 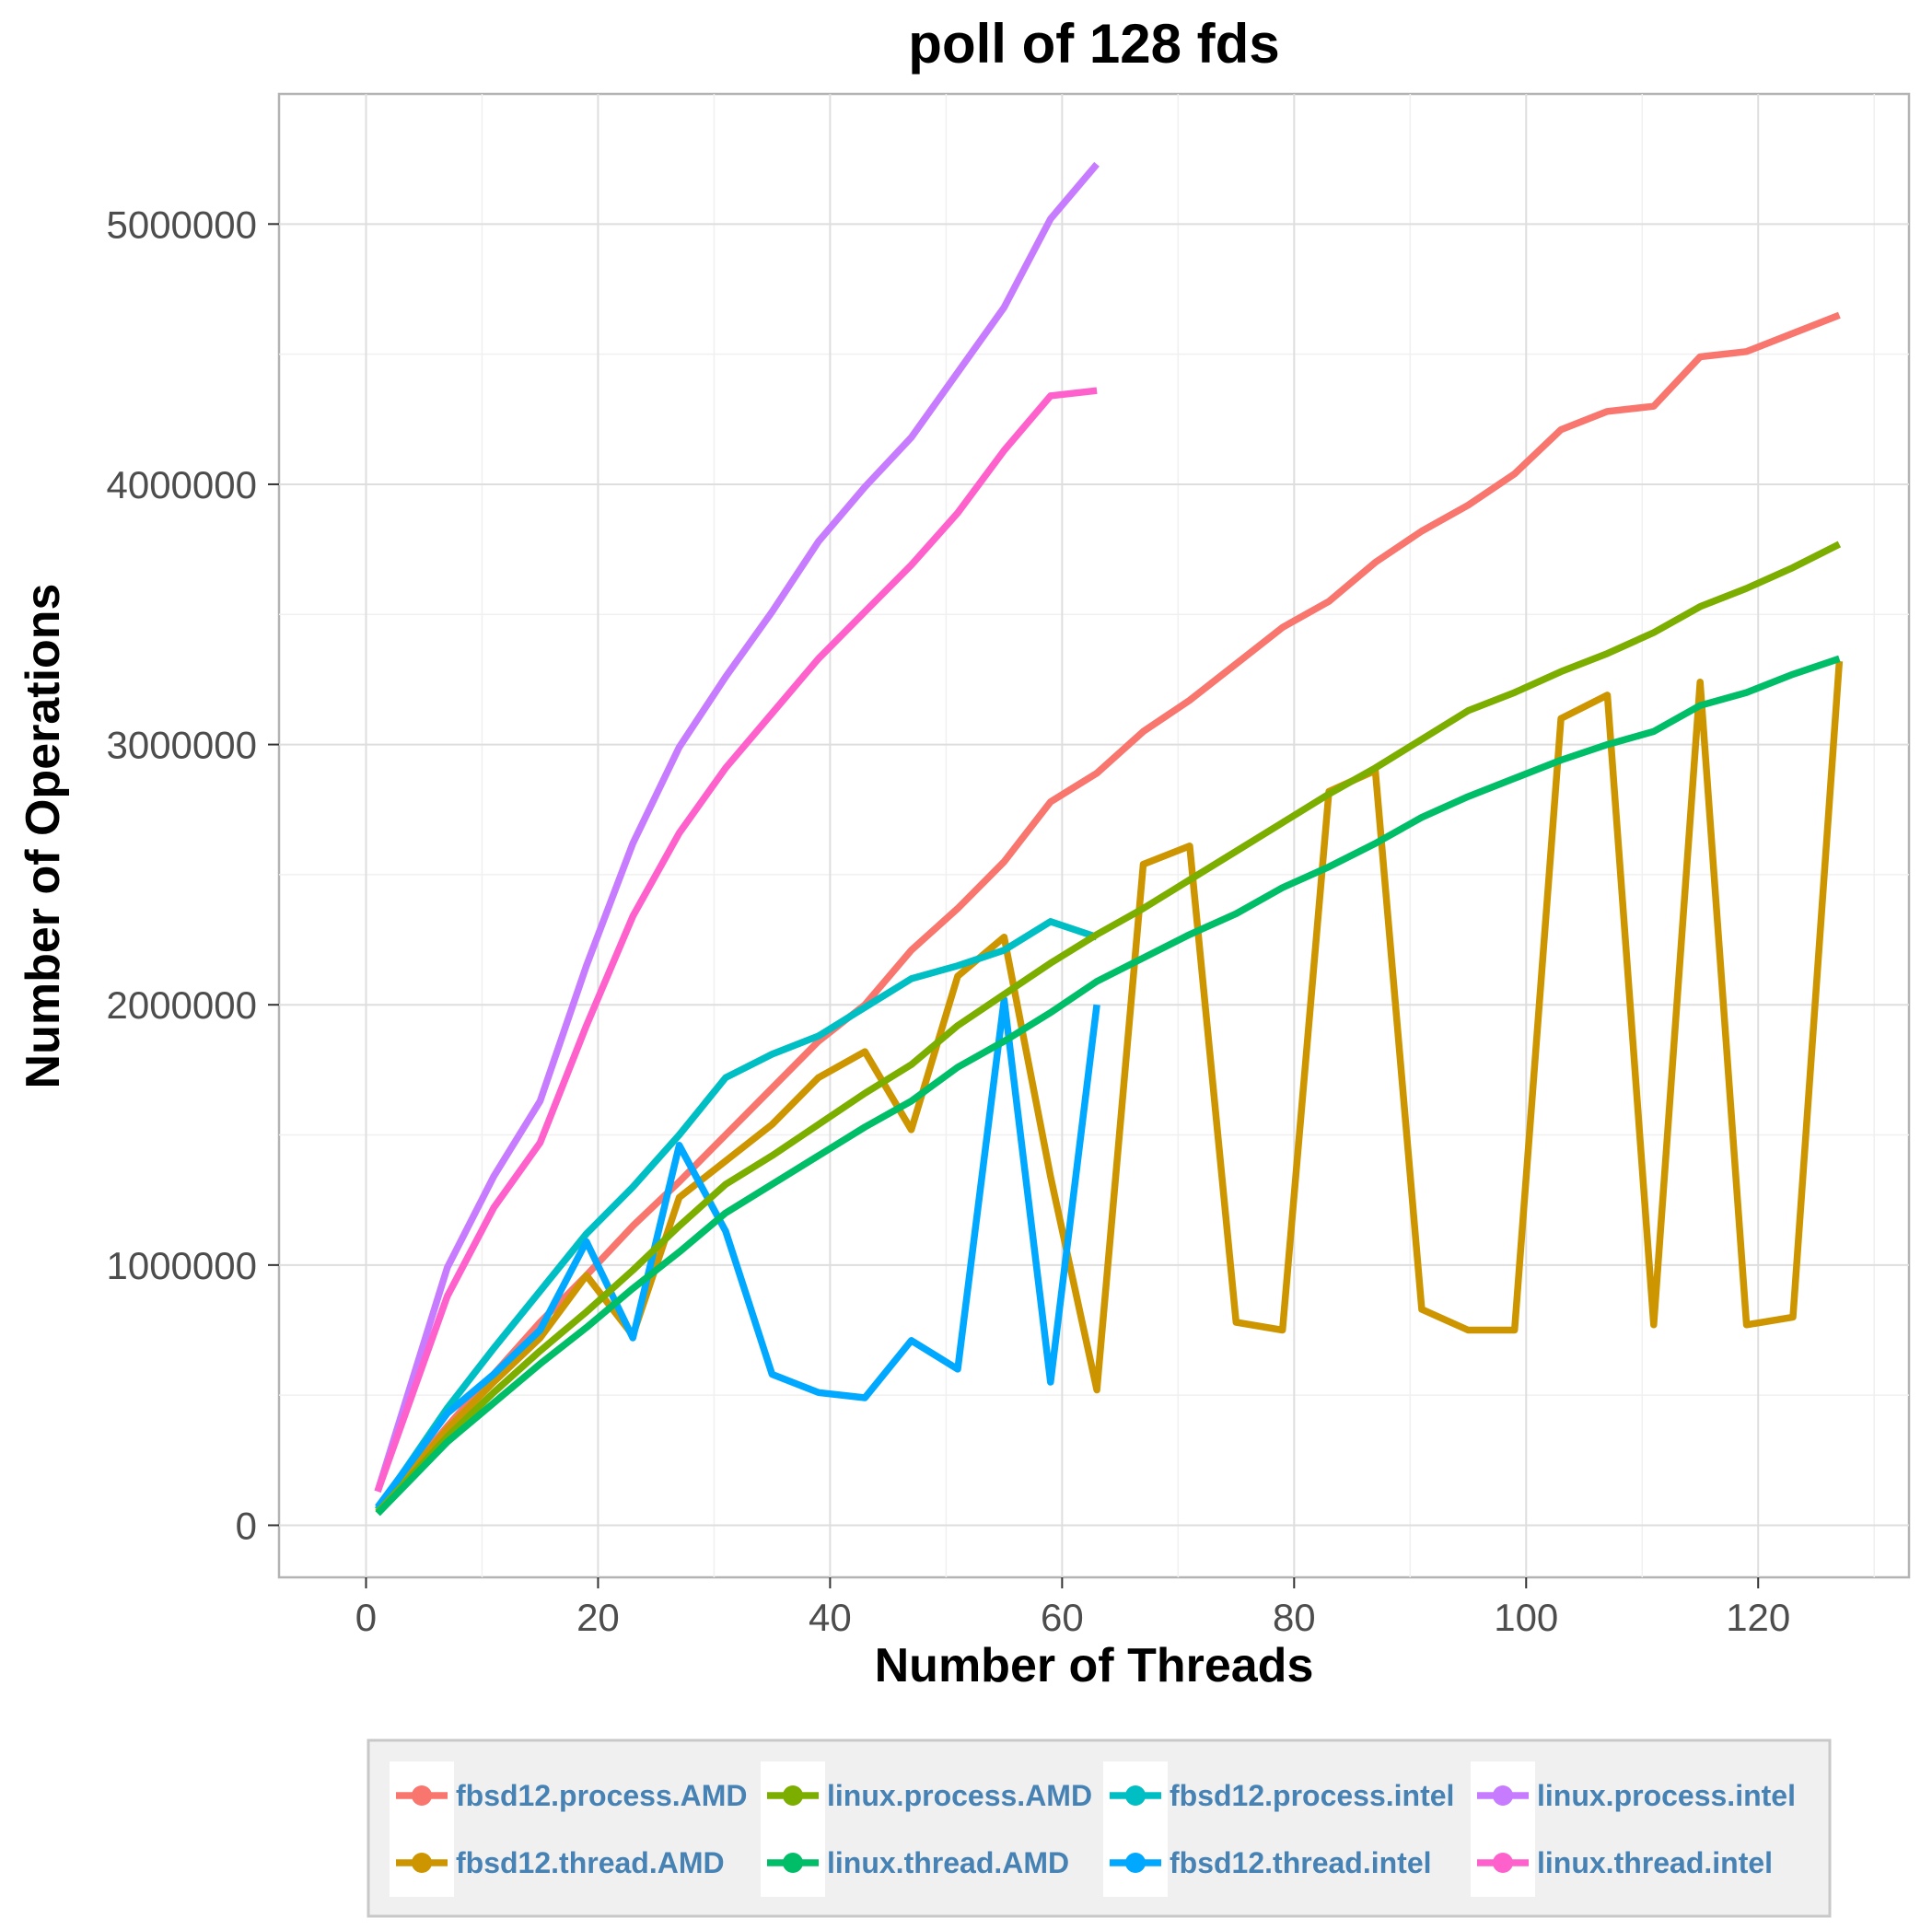 I want to click on legend-label: linux.process.intel, so click(x=1666, y=1795).